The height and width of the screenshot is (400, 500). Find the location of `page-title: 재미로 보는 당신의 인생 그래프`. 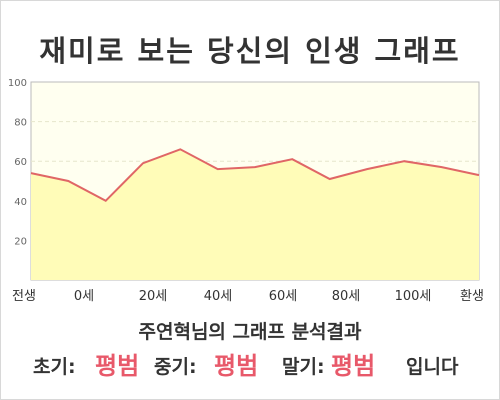

page-title: 재미로 보는 당신의 인생 그래프 is located at coordinates (250, 51).